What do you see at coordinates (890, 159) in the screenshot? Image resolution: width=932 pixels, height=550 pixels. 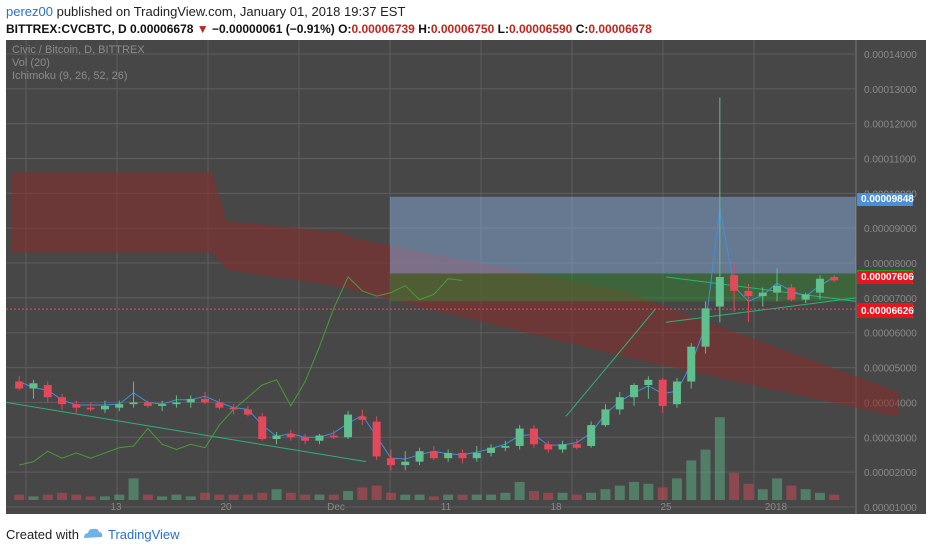 I see `y-tick-label: 0.00011000` at bounding box center [890, 159].